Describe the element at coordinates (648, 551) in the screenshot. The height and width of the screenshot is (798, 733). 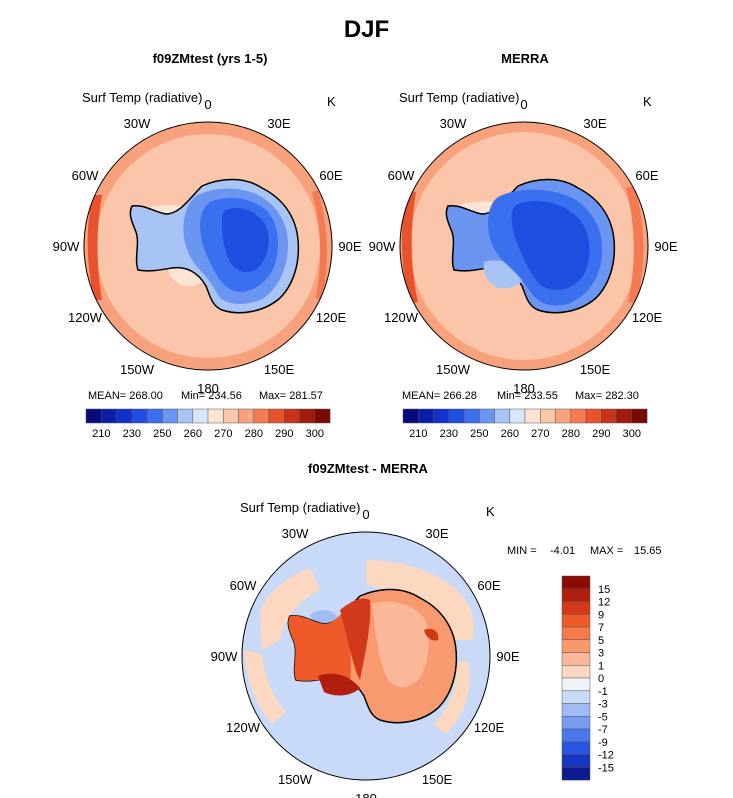
I see `panel-3-max-value: 15.65` at that location.